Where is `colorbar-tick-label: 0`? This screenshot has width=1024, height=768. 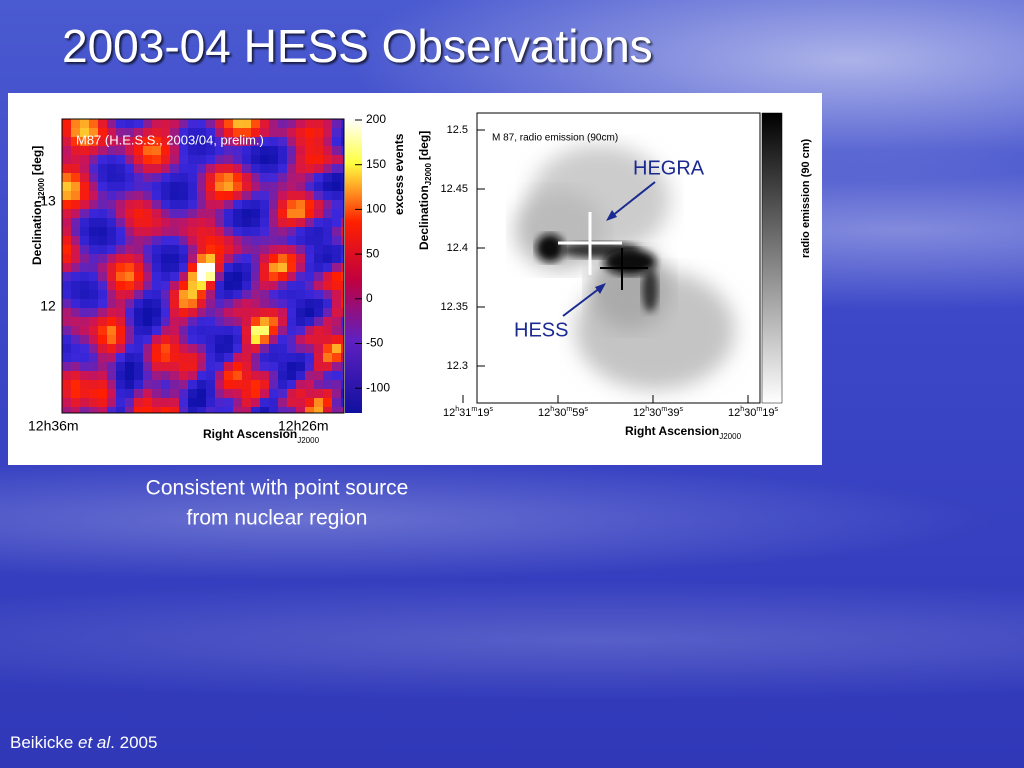 colorbar-tick-label: 0 is located at coordinates (369, 298).